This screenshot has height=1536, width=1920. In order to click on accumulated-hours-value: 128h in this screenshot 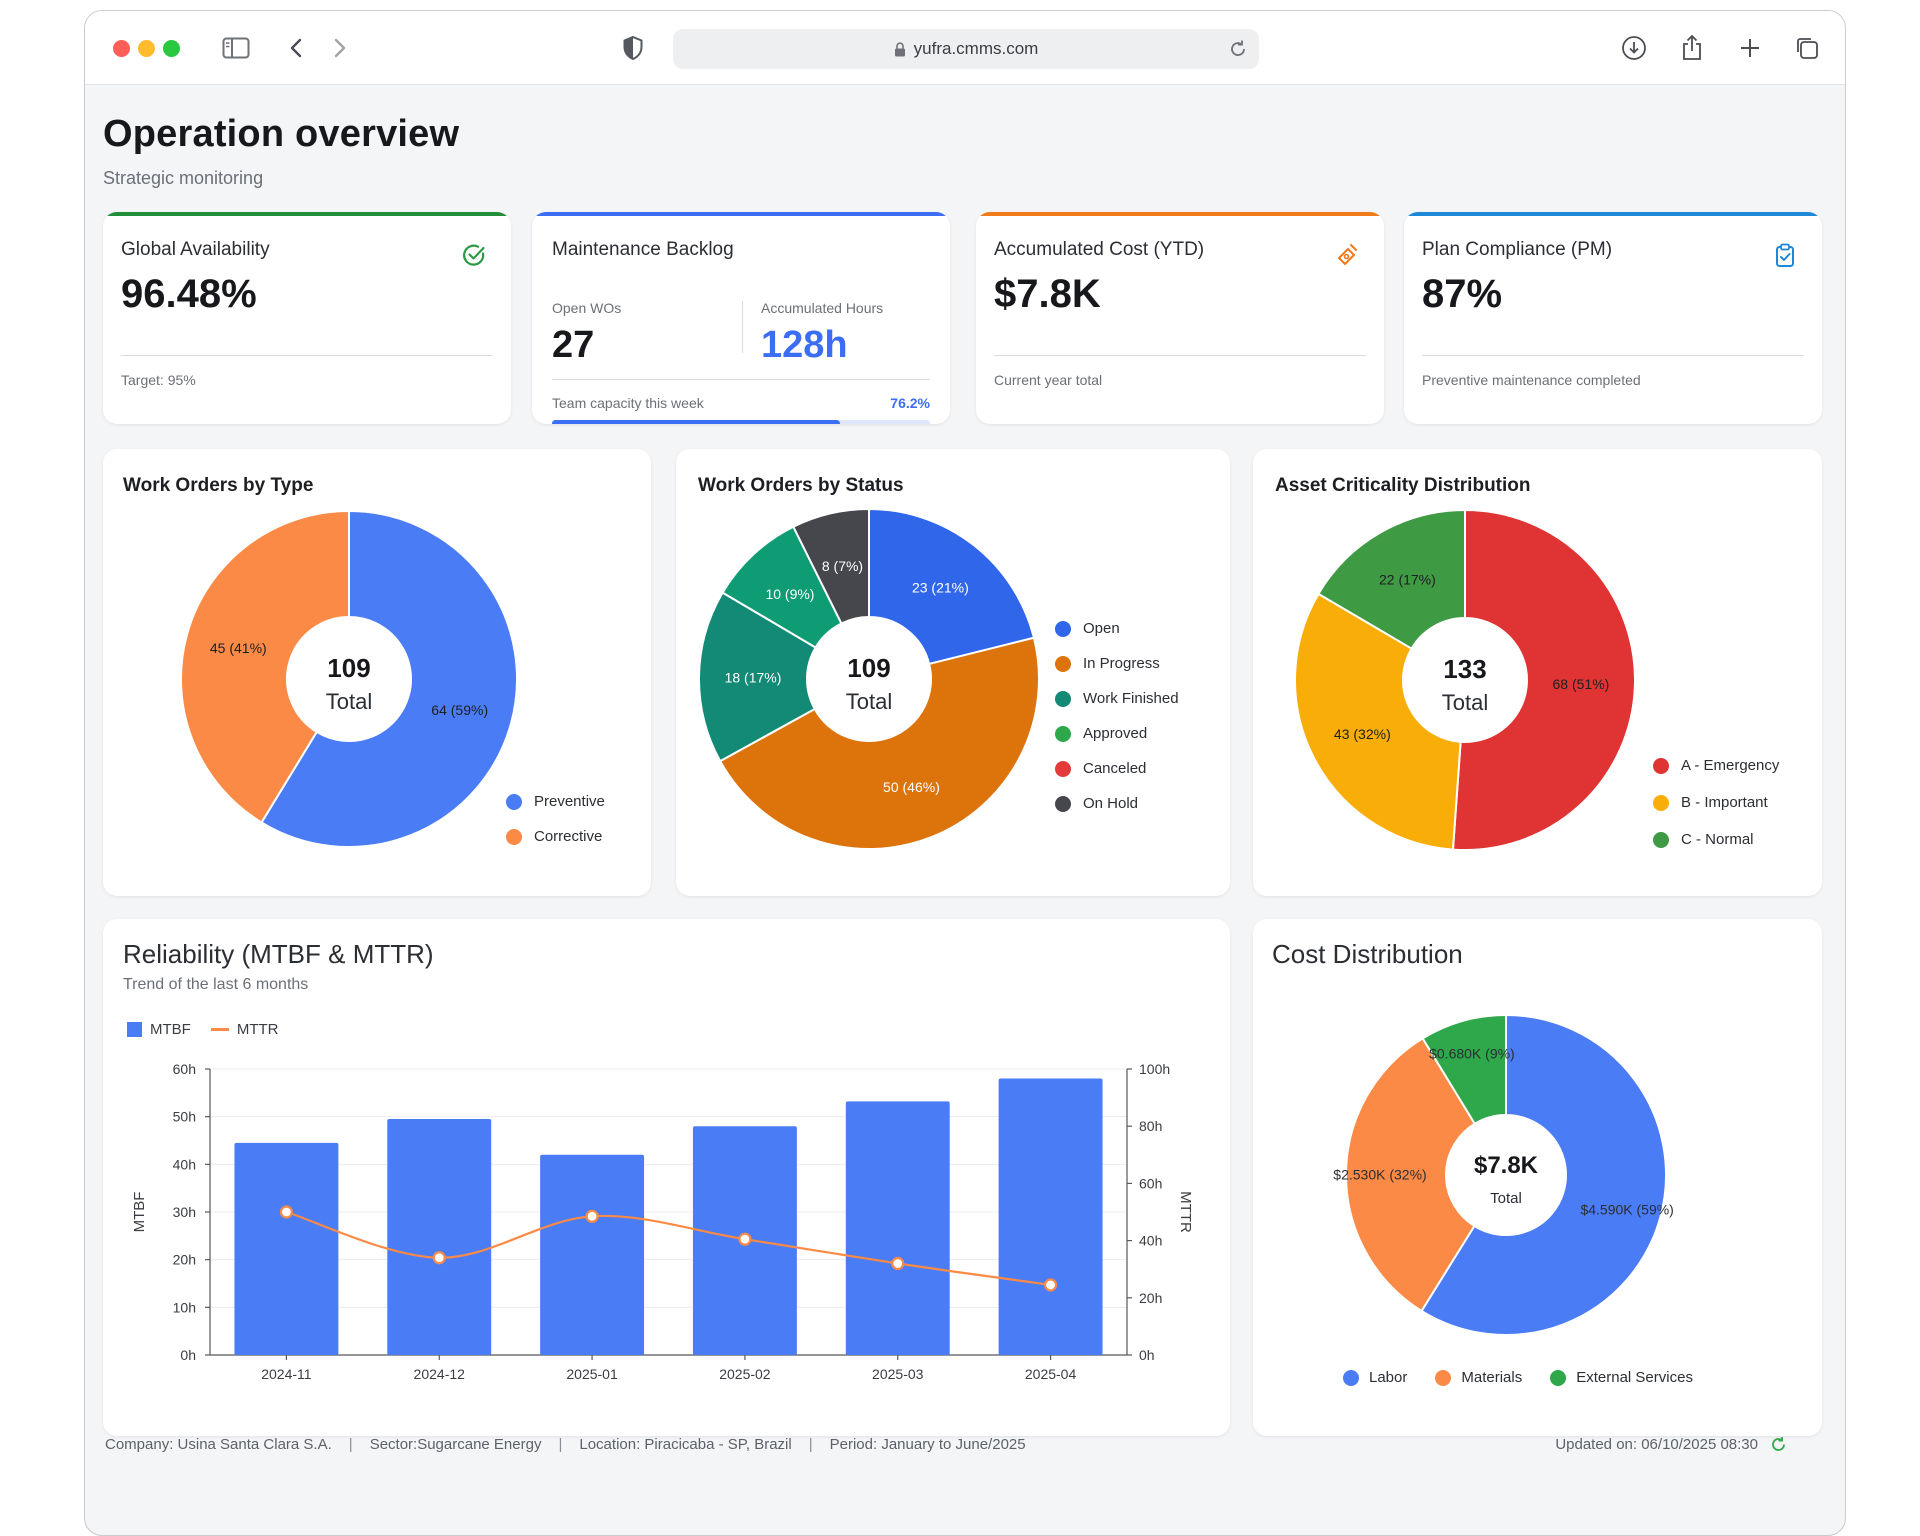, I will do `click(804, 345)`.